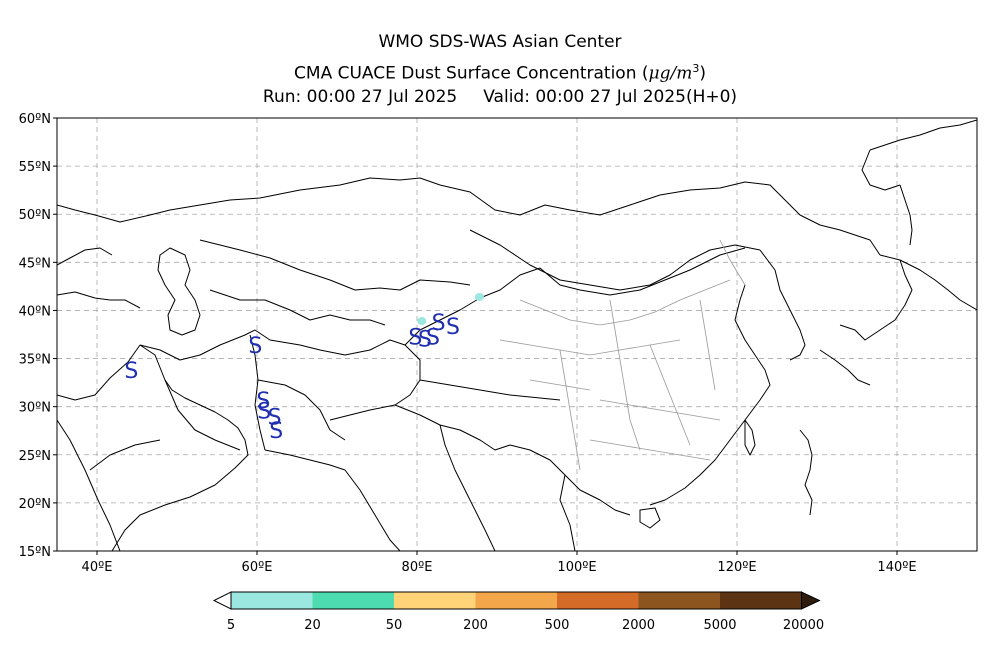 The width and height of the screenshot is (1000, 666). Describe the element at coordinates (35, 119) in the screenshot. I see `lat-tick-label: 60ºN` at that location.